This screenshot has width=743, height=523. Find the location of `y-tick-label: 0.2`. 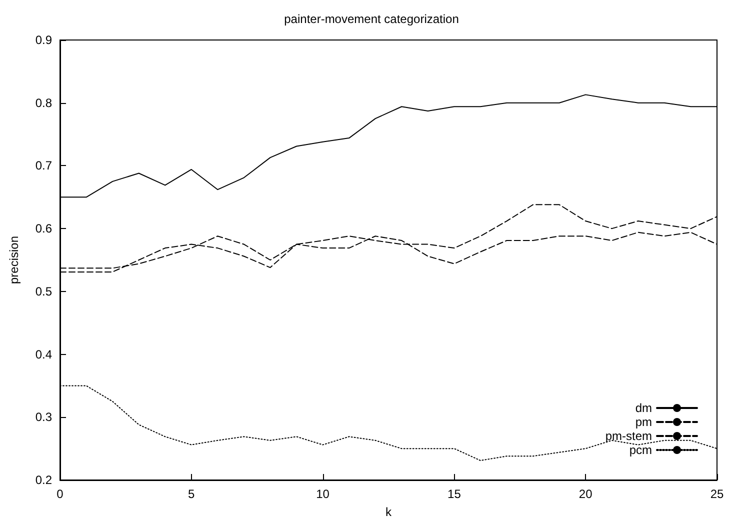

y-tick-label: 0.2 is located at coordinates (43, 480).